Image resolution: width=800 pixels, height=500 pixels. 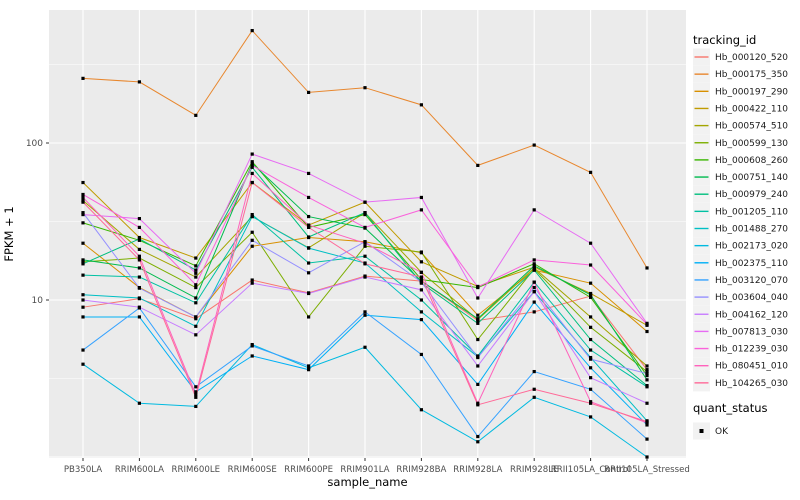 I want to click on x-tick-label: RRII105LA_Control, so click(x=591, y=470).